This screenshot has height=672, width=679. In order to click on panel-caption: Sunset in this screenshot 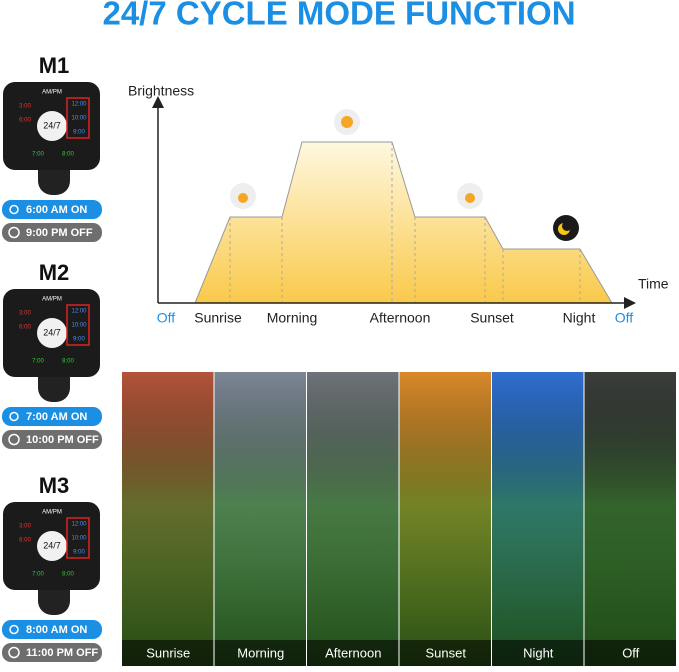, I will do `click(446, 652)`.